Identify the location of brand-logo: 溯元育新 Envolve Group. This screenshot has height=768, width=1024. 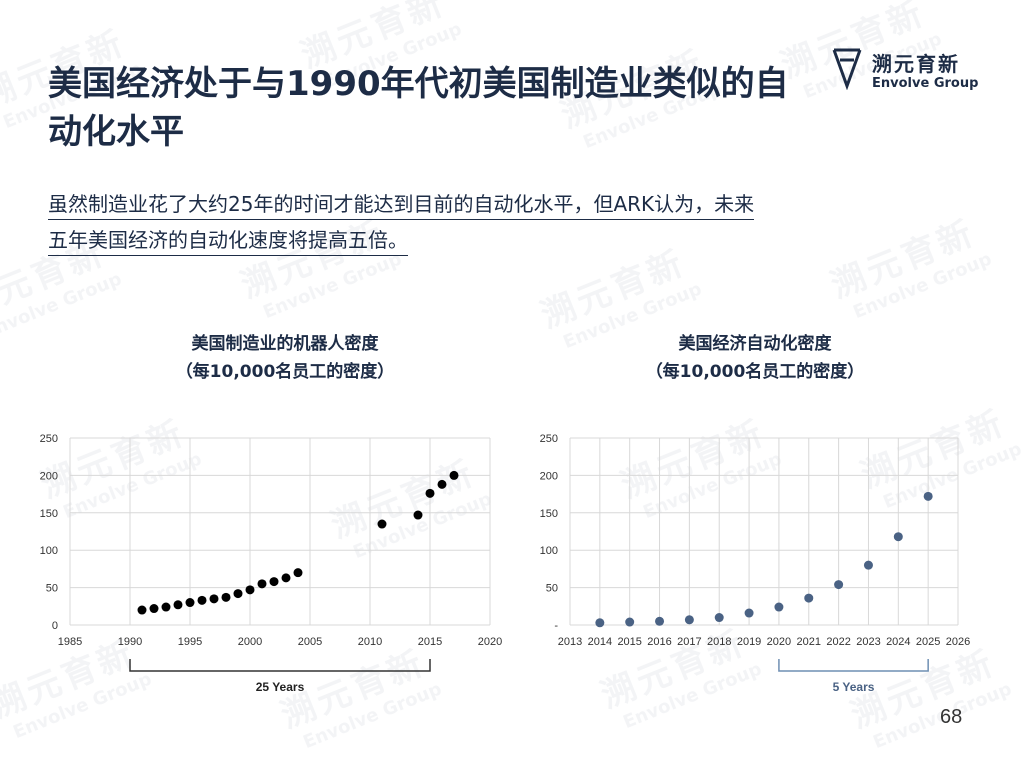
(912, 71).